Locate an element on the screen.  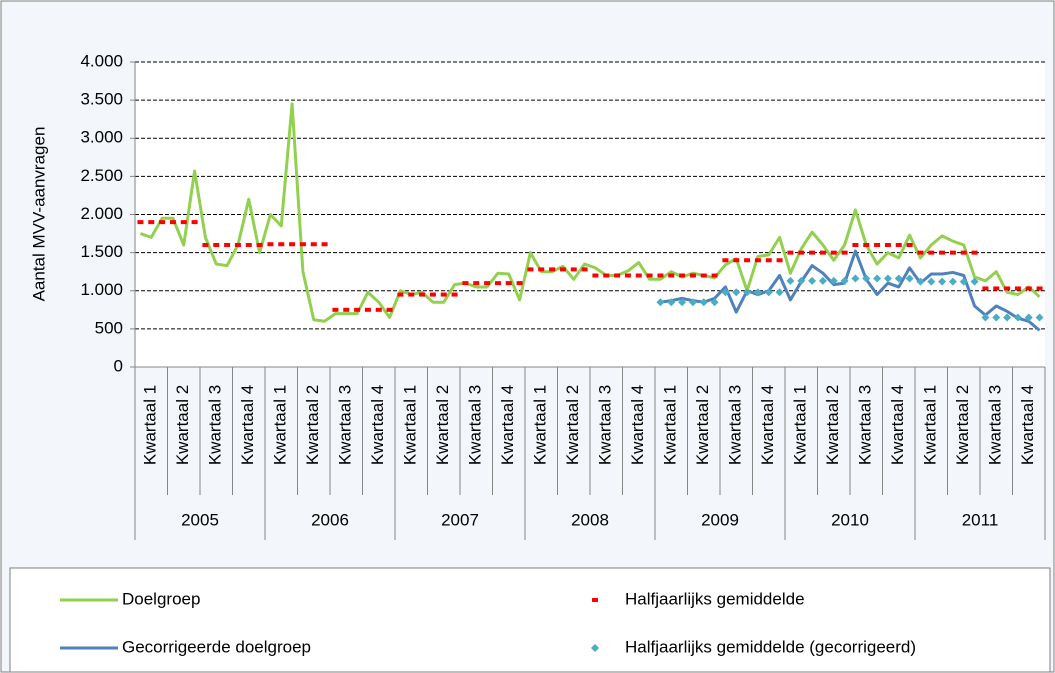
year-label: 2009 is located at coordinates (720, 519).